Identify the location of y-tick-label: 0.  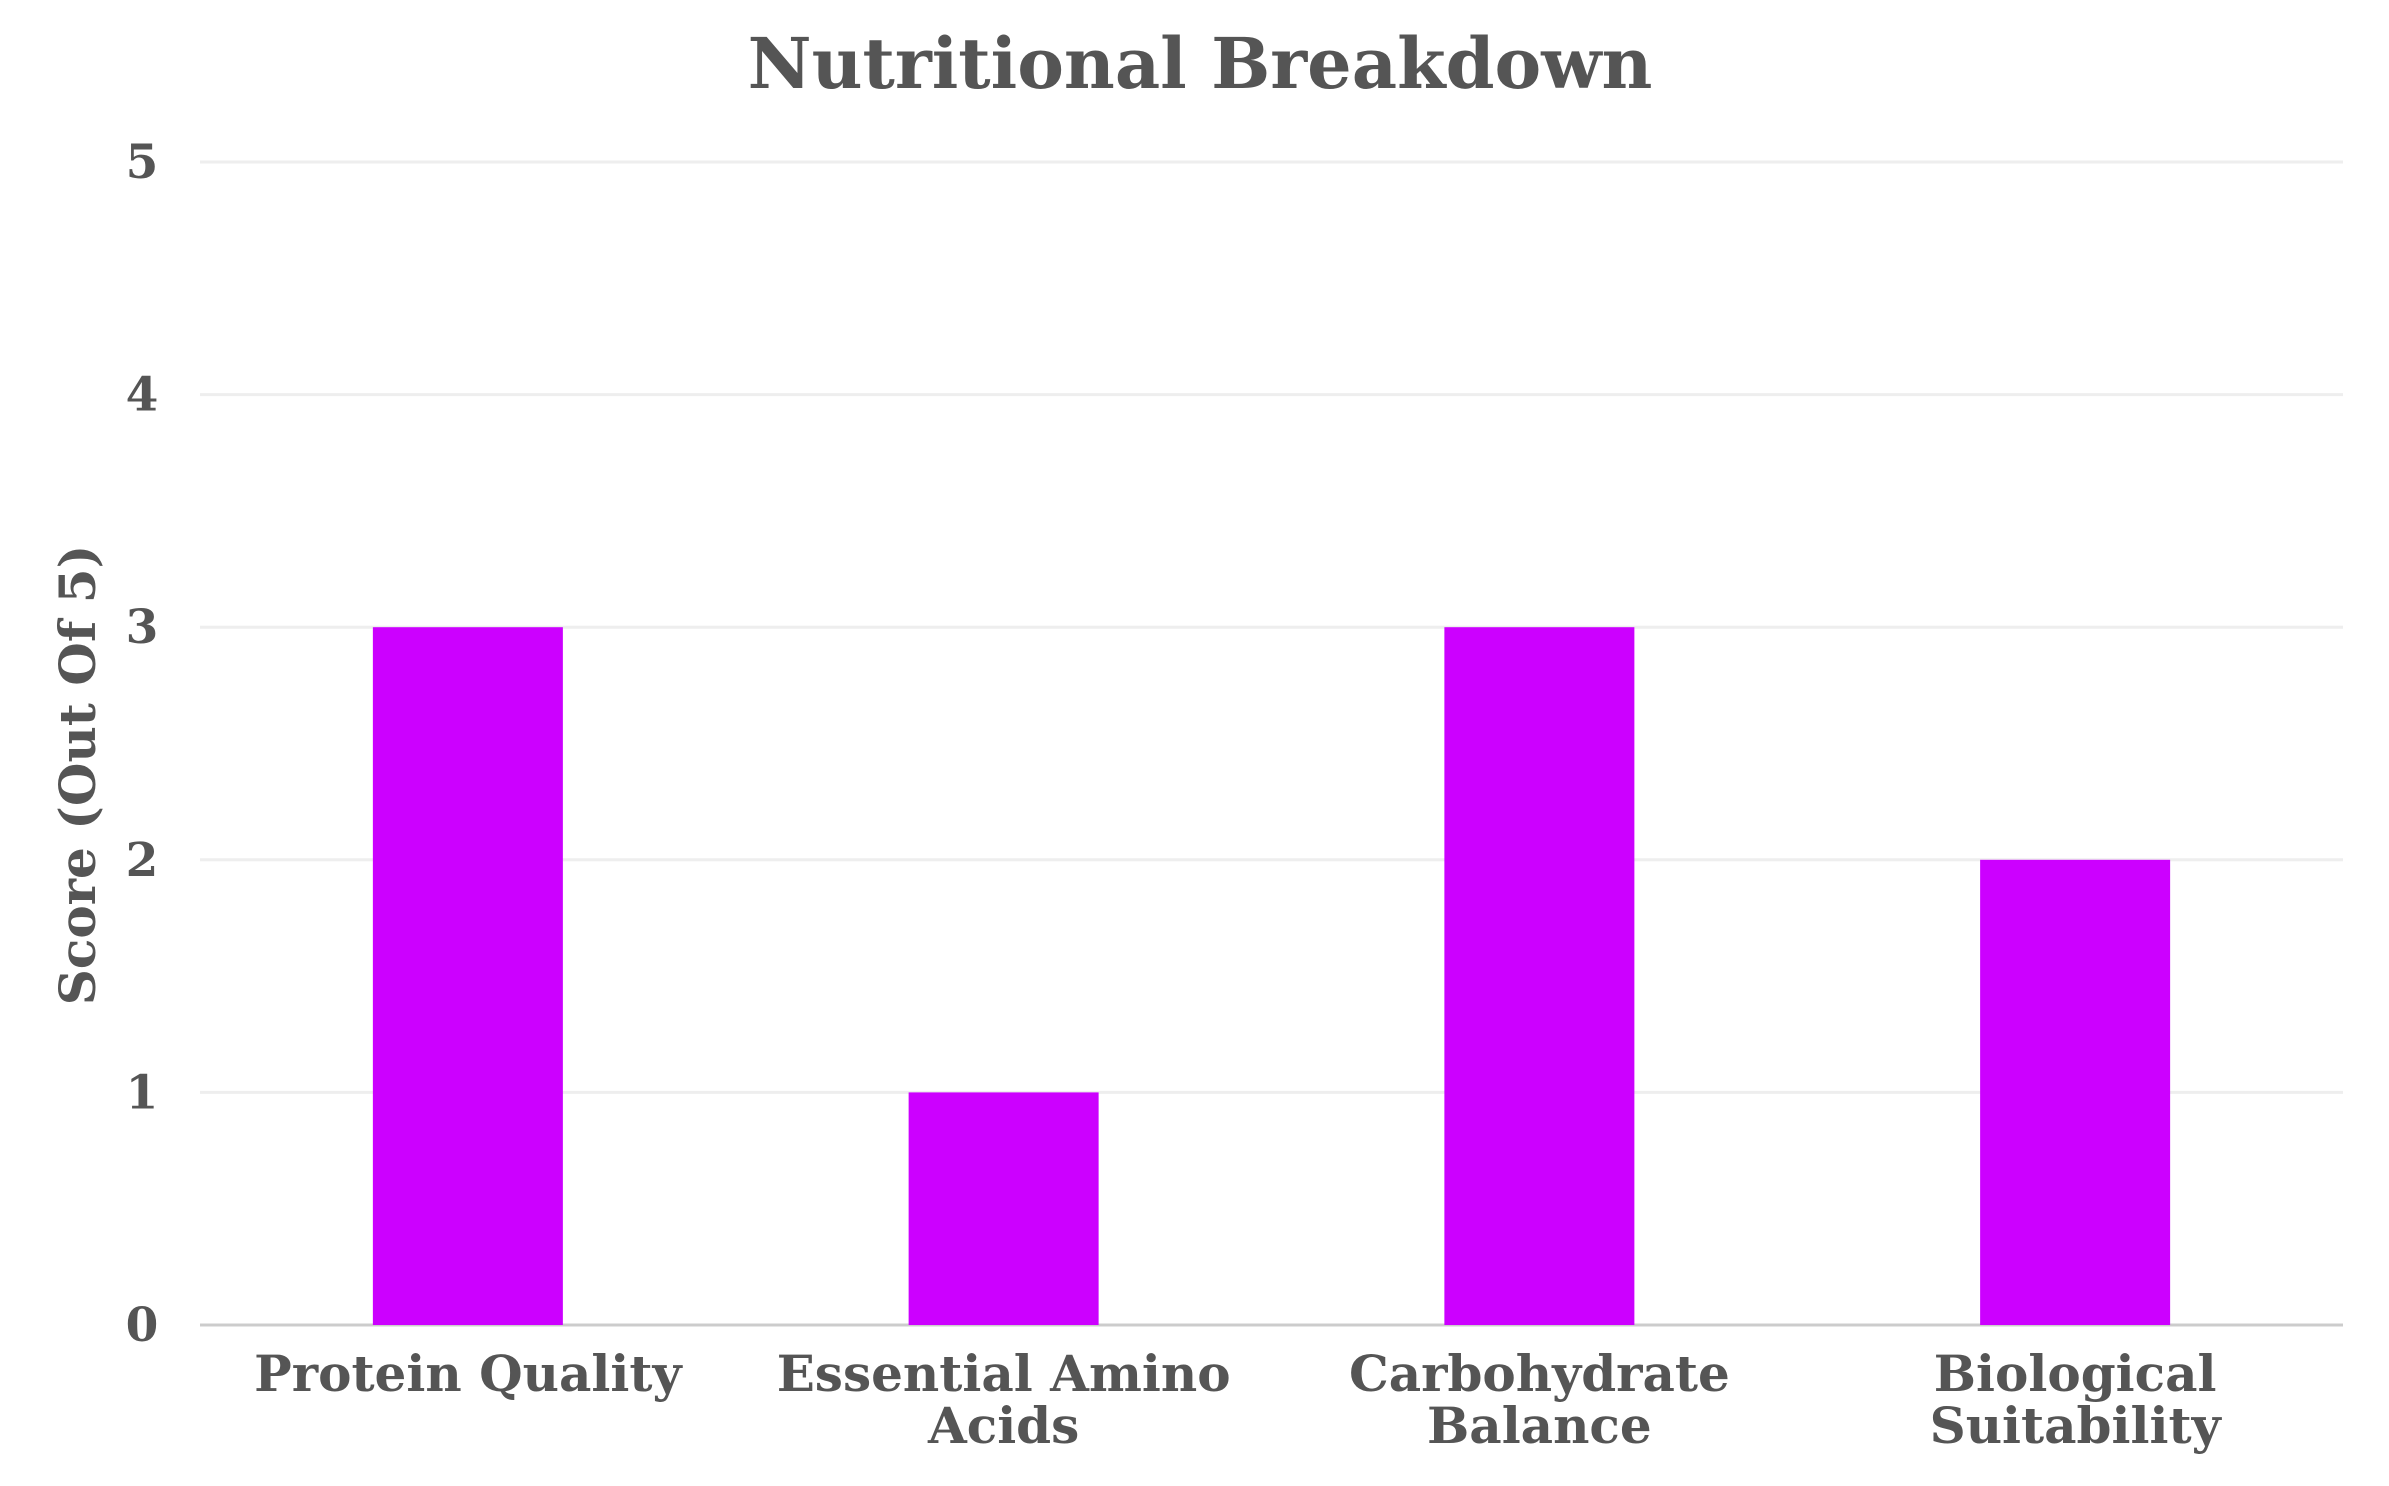
(142, 1325).